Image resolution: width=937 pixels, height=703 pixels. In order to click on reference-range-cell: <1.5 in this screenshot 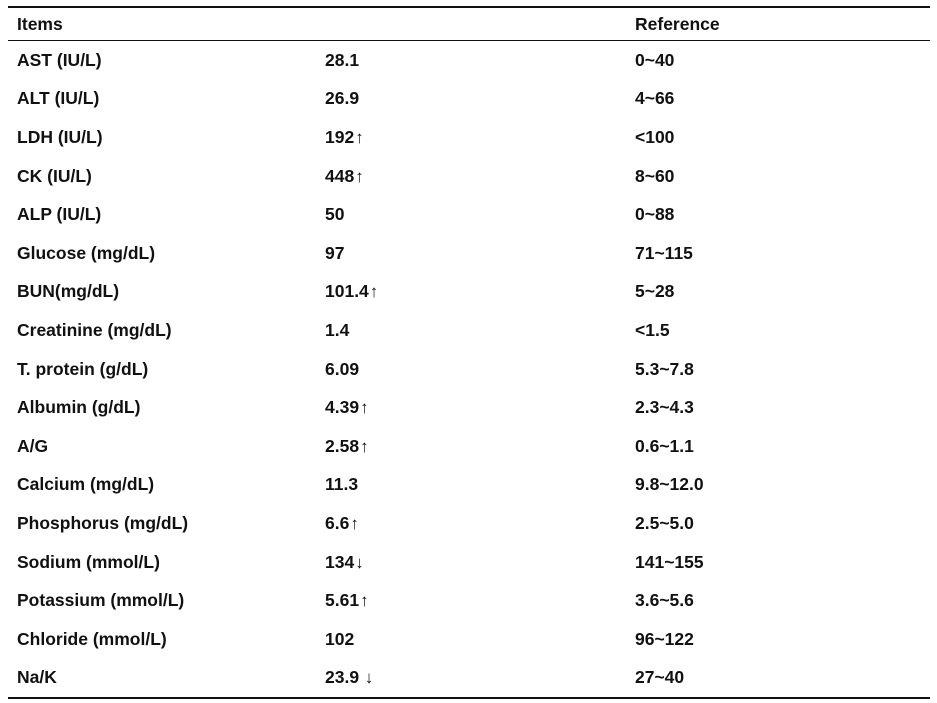, I will do `click(652, 329)`.